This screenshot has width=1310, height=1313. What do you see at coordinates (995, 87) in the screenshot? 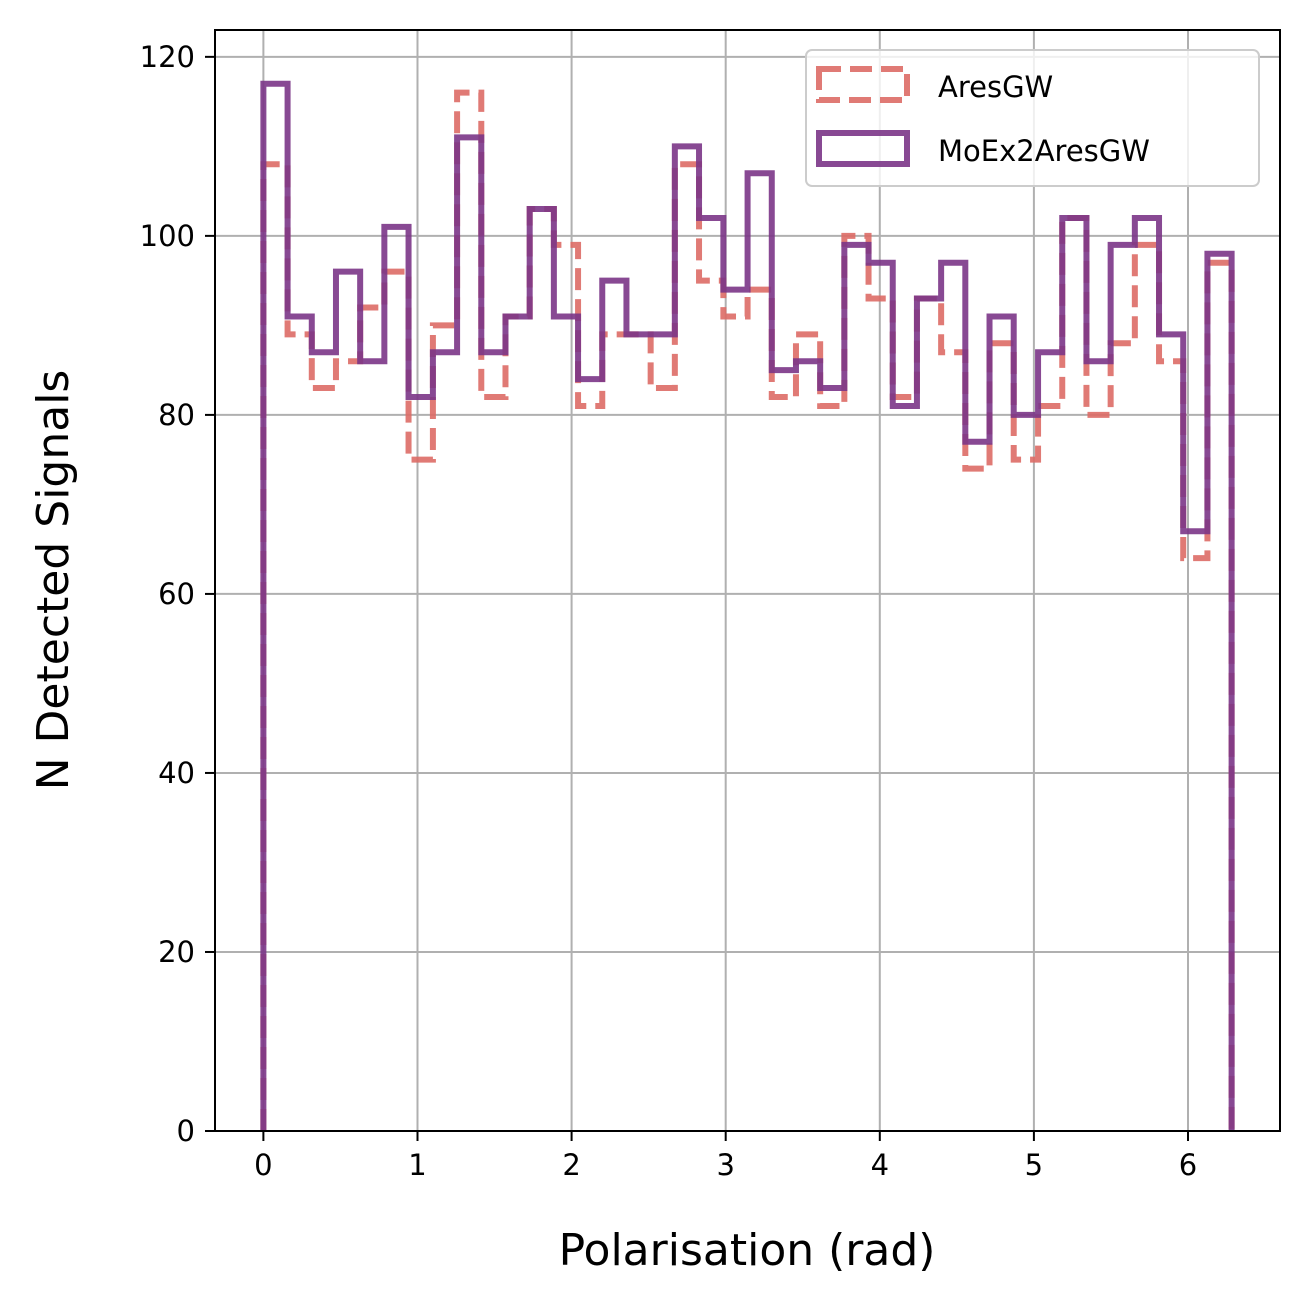
I see `legend-label-aresgw: AresGW` at bounding box center [995, 87].